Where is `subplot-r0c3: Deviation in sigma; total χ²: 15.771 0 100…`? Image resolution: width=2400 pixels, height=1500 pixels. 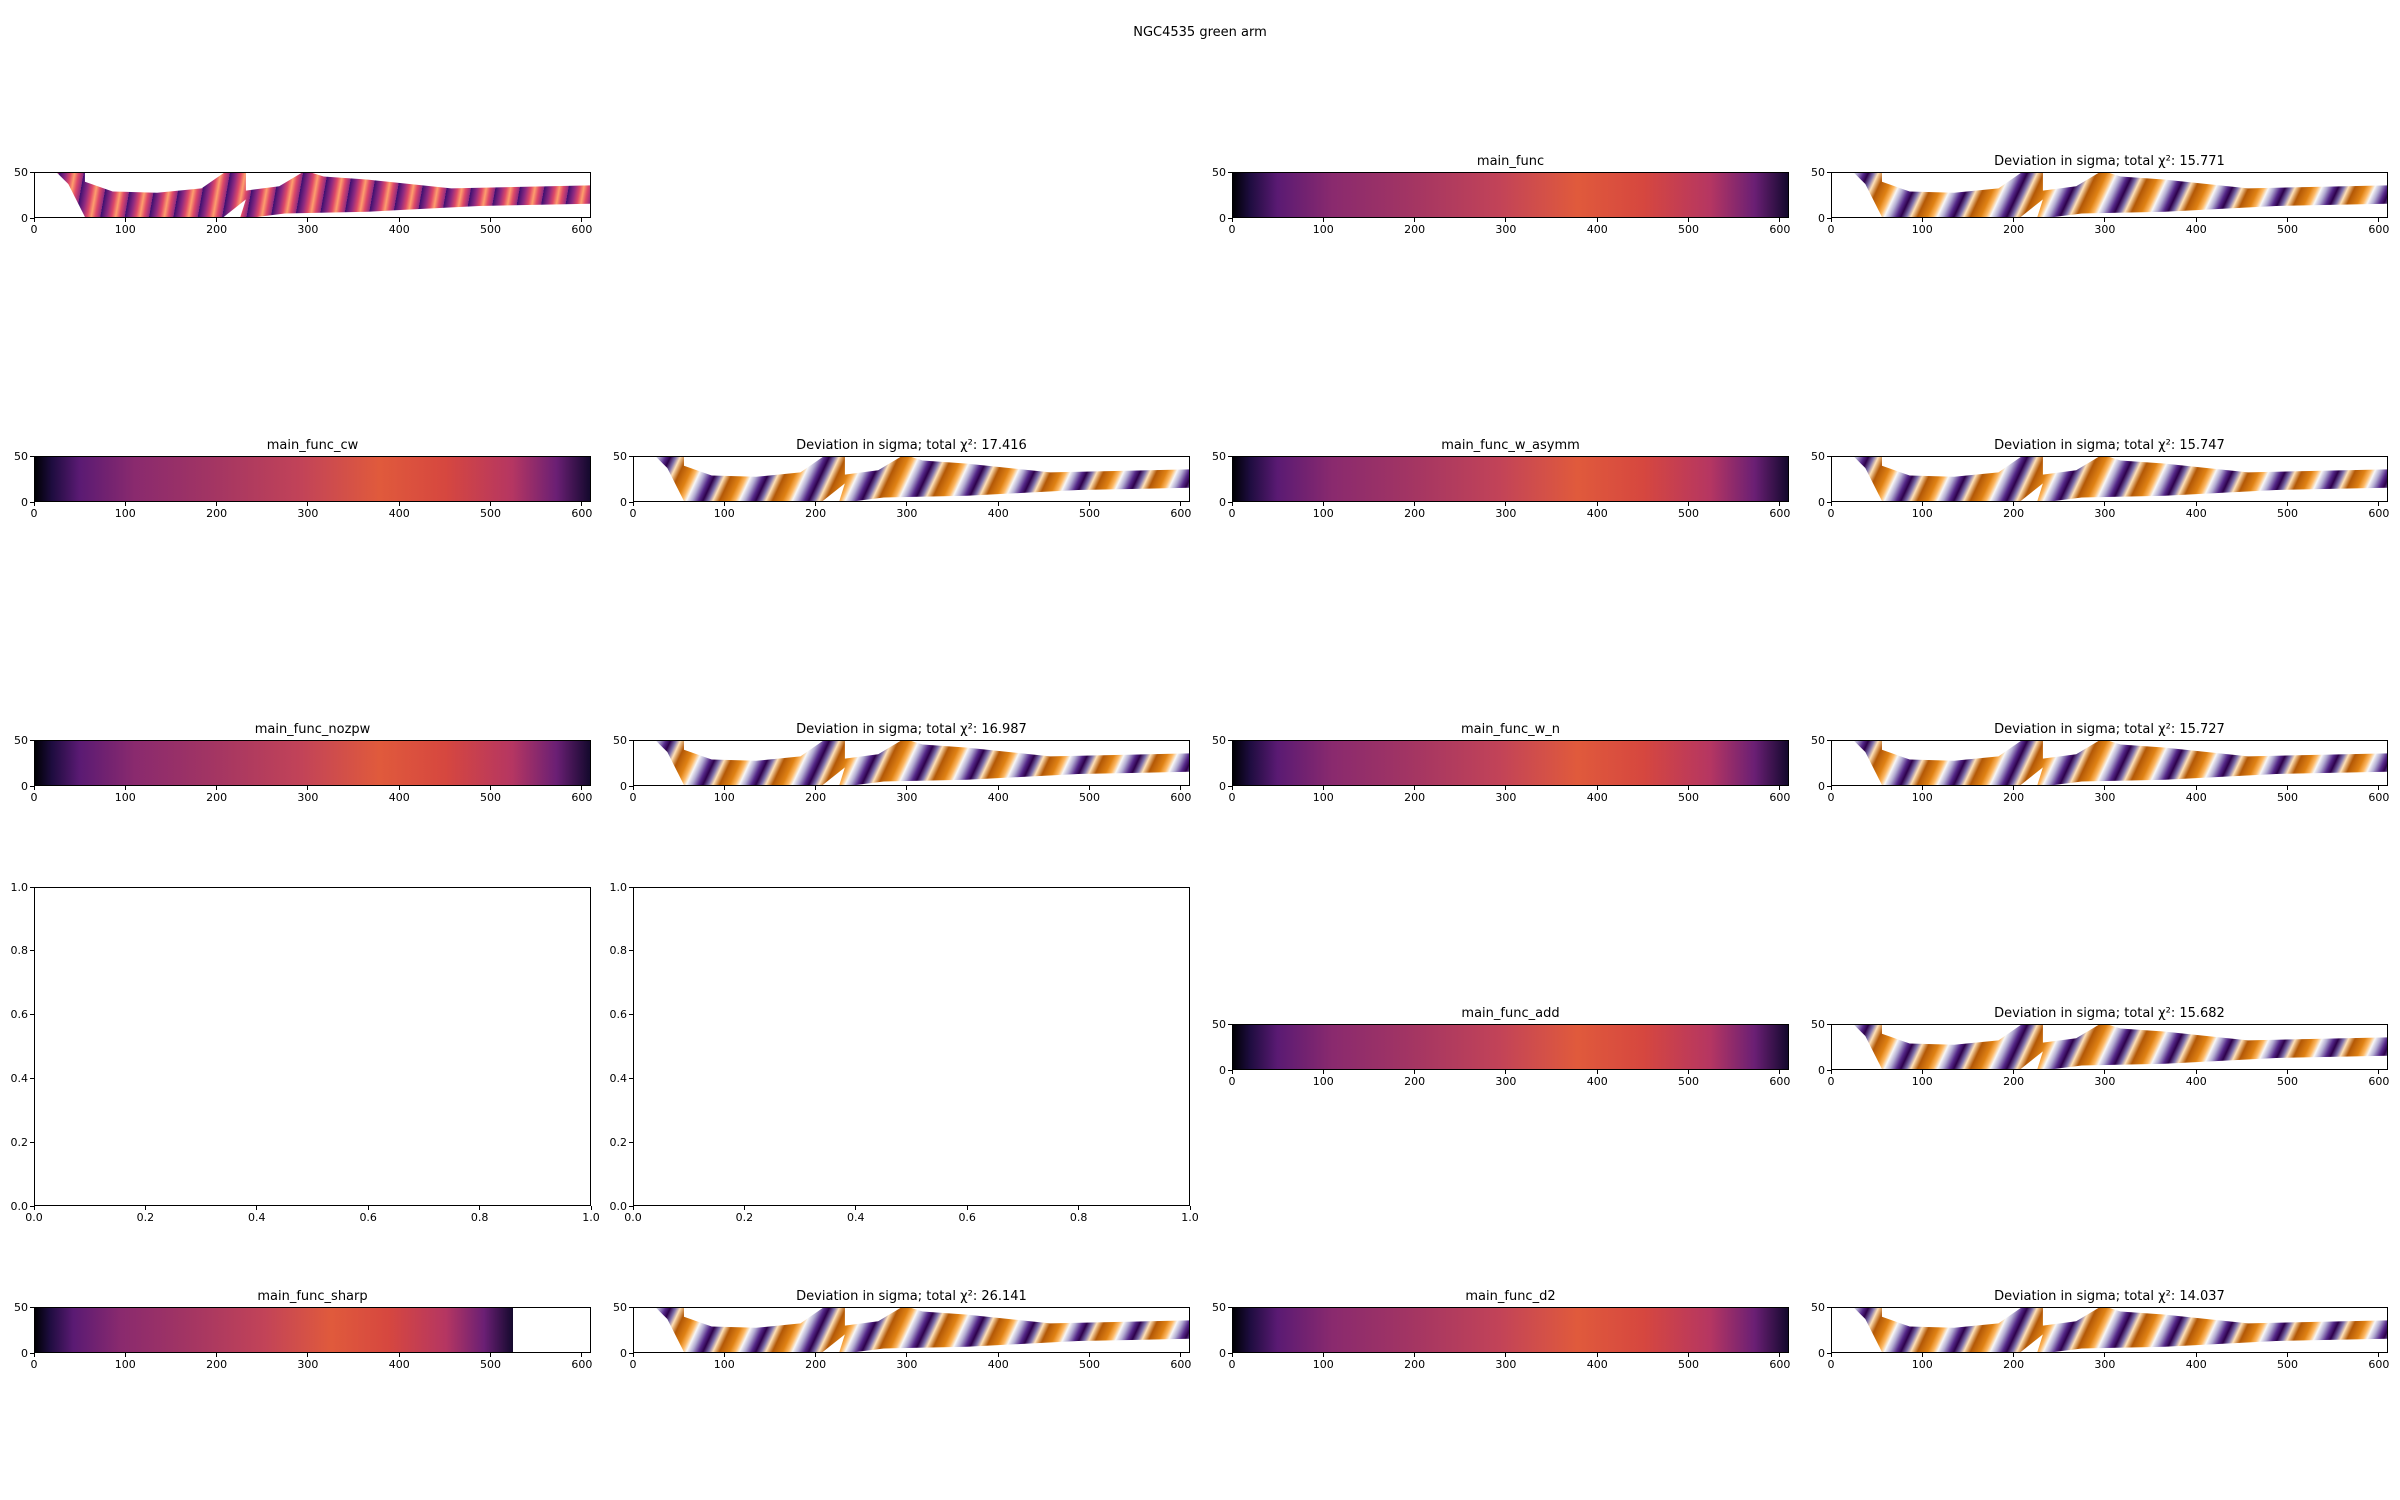
subplot-r0c3: Deviation in sigma; total χ²: 15.771 0 100… is located at coordinates (2100, 194).